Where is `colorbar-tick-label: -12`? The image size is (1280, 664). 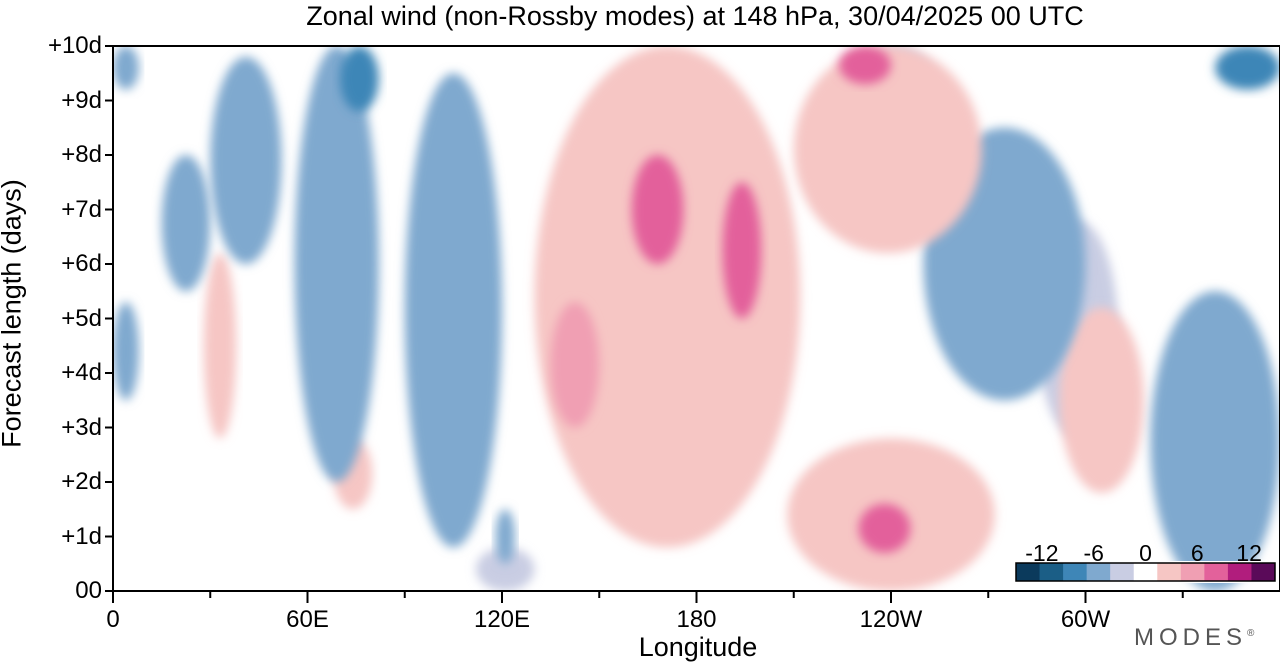 colorbar-tick-label: -12 is located at coordinates (1042, 553).